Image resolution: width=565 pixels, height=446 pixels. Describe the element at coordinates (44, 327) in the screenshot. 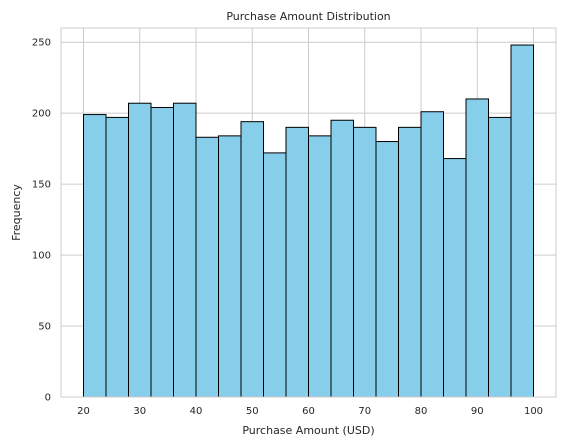

I see `y-tick-label: 50` at that location.